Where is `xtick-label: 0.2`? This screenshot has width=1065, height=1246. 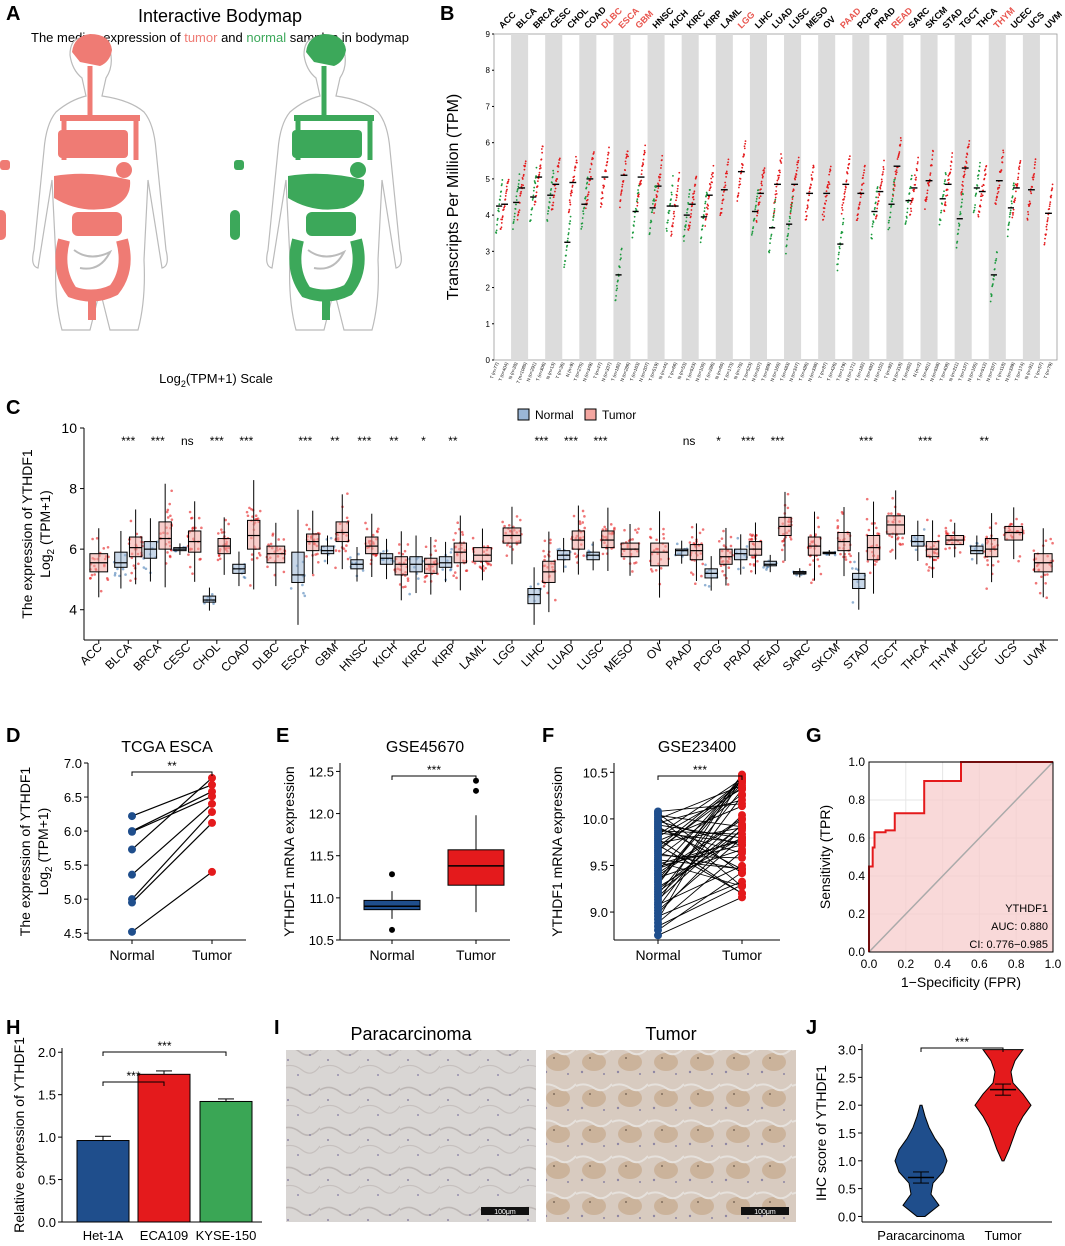
xtick-label: 0.2 is located at coordinates (905, 964).